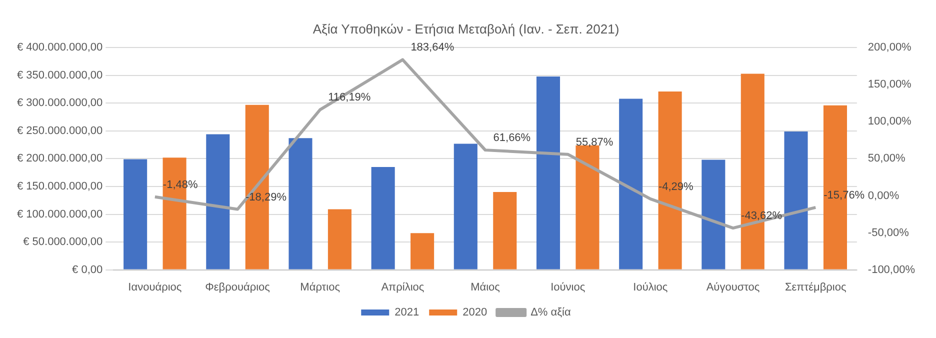 Image resolution: width=936 pixels, height=338 pixels. Describe the element at coordinates (237, 287) in the screenshot. I see `x-tick-label: Φεβρουάριος` at that location.